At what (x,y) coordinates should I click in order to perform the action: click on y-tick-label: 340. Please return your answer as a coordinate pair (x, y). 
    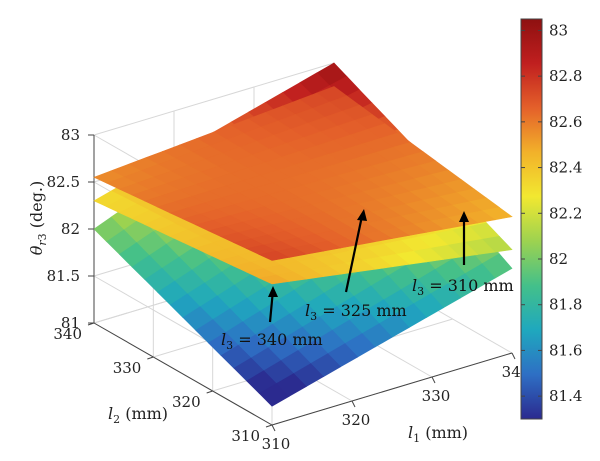
    Looking at the image, I should click on (67, 334).